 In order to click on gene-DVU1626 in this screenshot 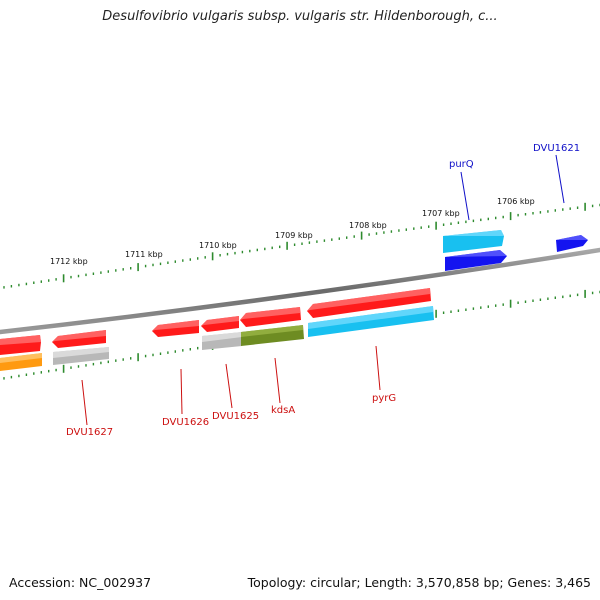, I will do `click(175, 328)`.